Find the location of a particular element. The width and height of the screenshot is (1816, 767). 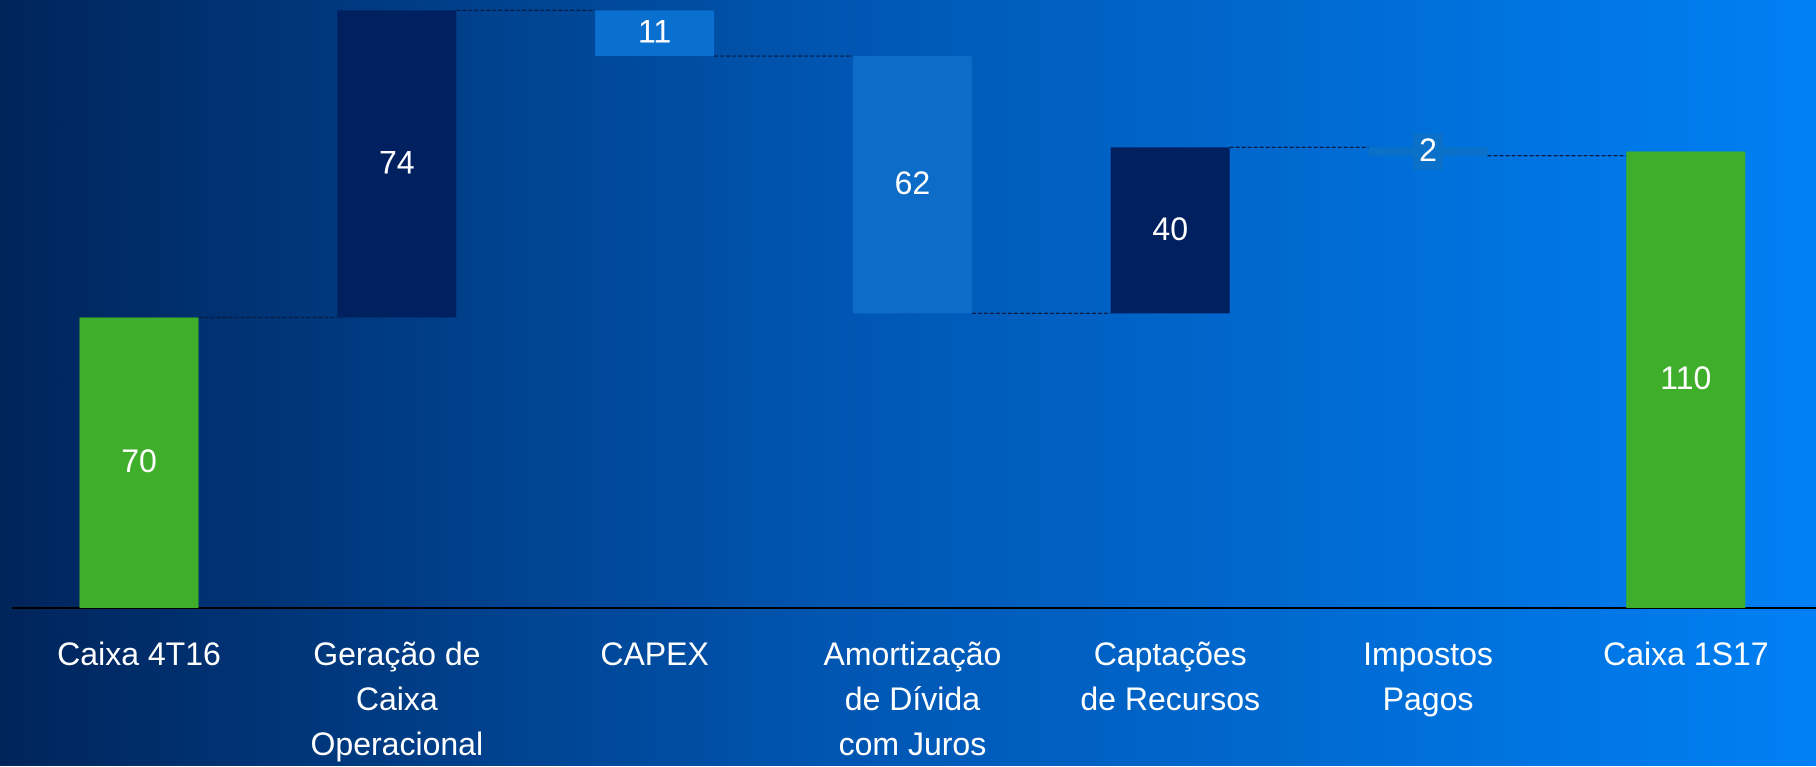

x-tick-label: Captações de Recursos is located at coordinates (1170, 676).